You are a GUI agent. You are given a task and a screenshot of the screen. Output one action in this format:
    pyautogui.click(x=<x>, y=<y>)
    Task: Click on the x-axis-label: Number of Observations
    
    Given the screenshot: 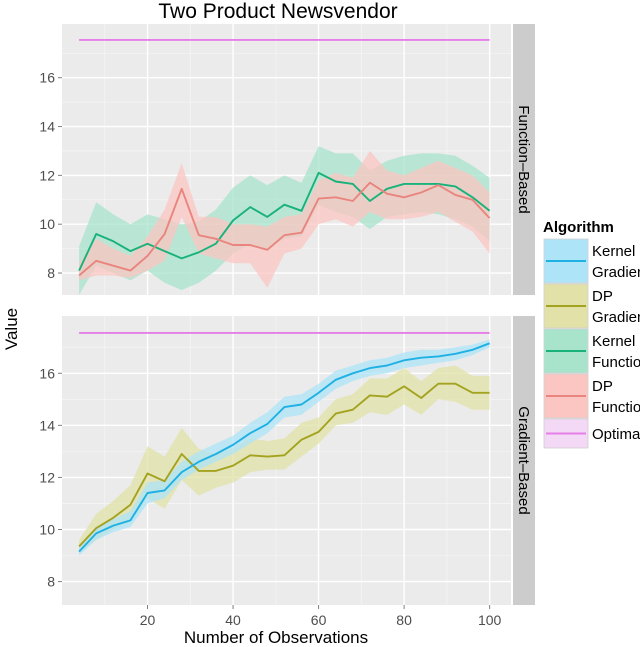 What is the action you would take?
    pyautogui.click(x=276, y=637)
    